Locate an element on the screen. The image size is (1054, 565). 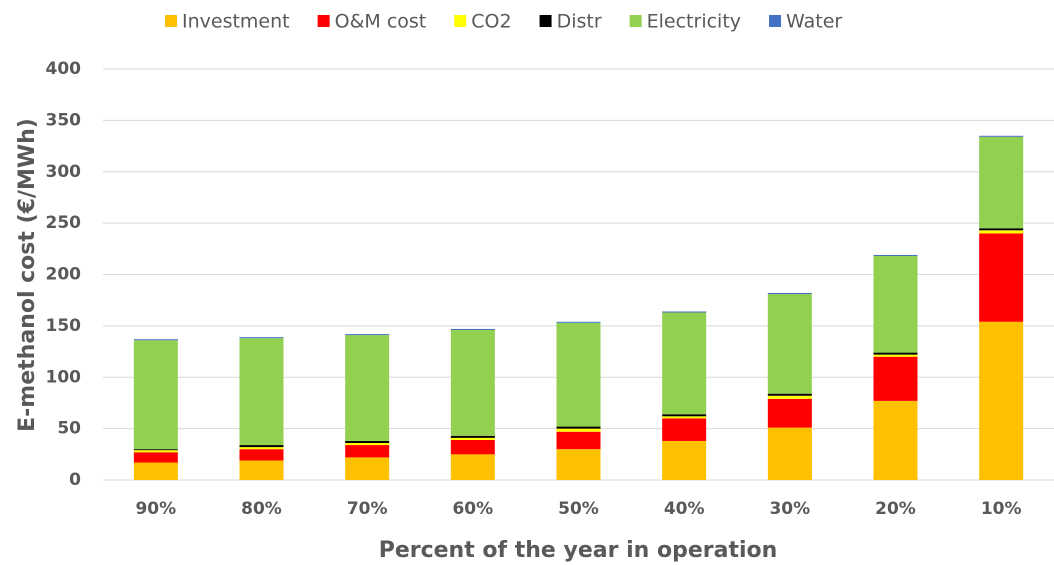
x-tick-label: 30% is located at coordinates (789, 509).